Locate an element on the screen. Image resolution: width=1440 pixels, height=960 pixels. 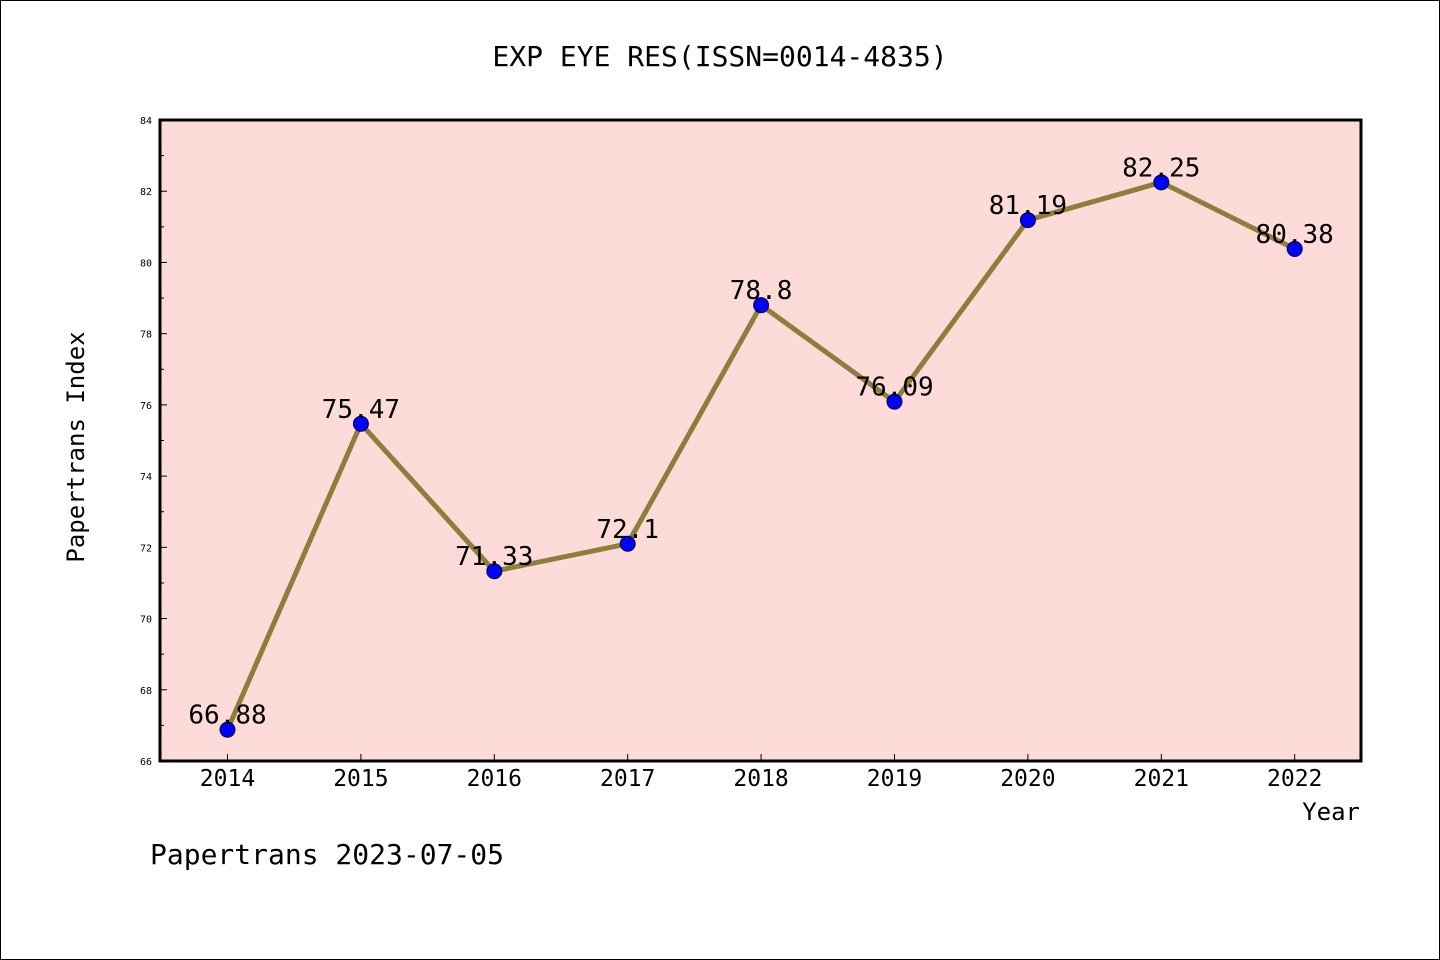
footer-text: Papertrans 2023-07-05 is located at coordinates (327, 854).